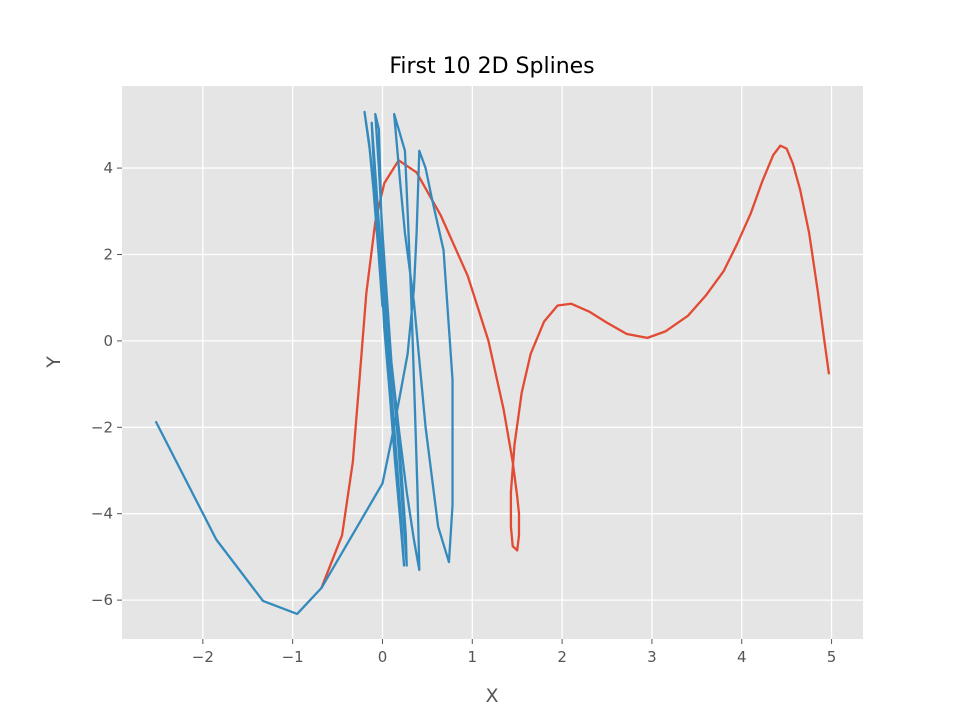  What do you see at coordinates (652, 657) in the screenshot?
I see `x-tick-label: 3` at bounding box center [652, 657].